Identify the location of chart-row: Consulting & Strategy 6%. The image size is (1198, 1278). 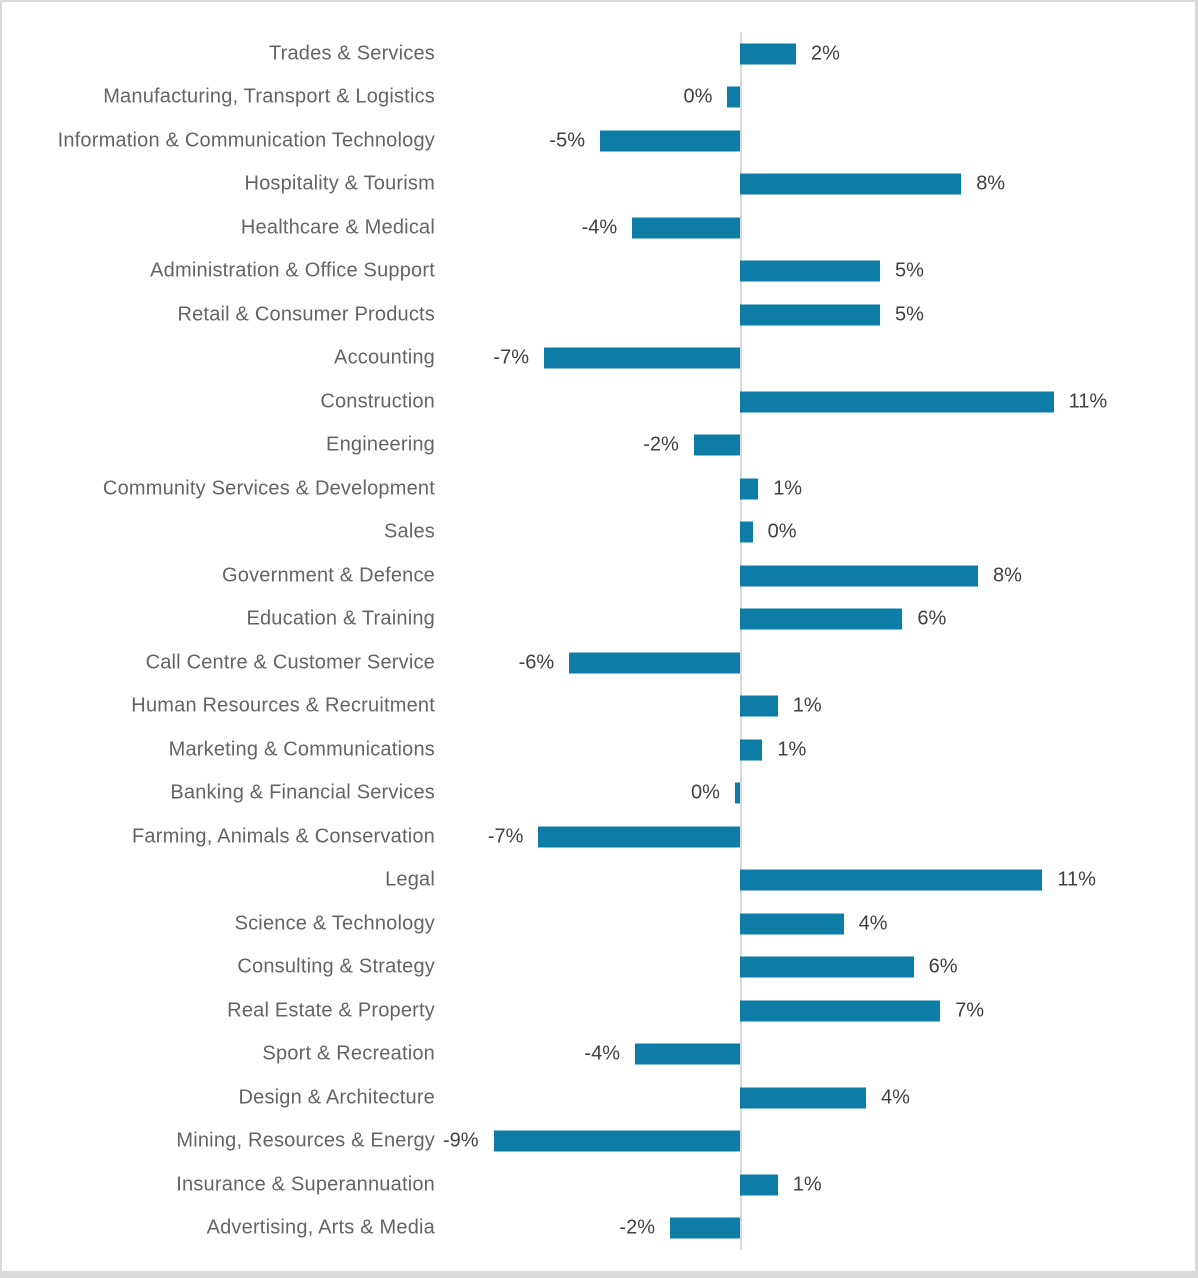
(599, 968).